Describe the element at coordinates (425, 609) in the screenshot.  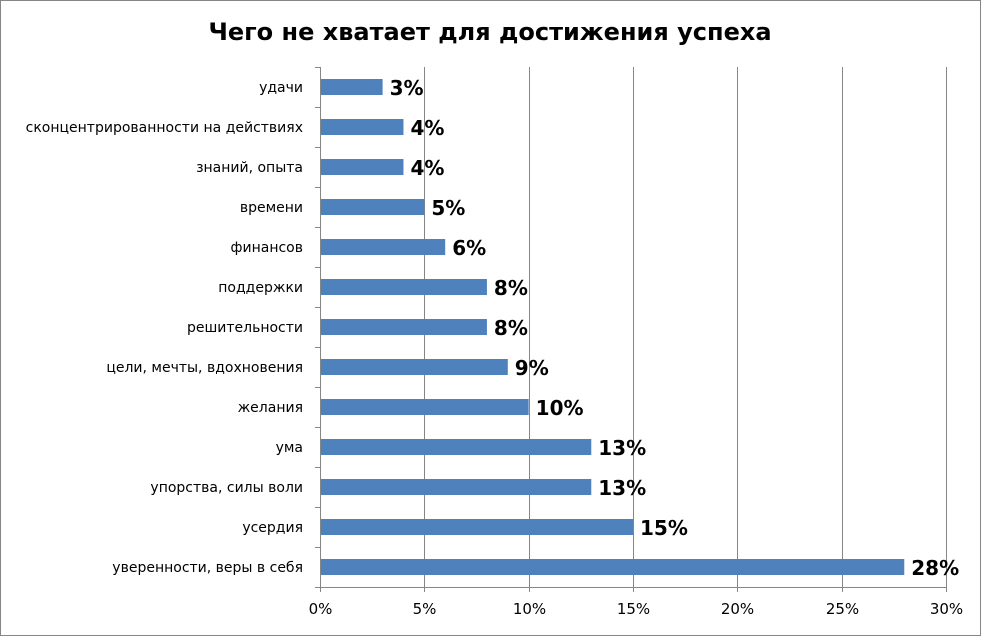
I see `x-tick-label: 5%` at that location.